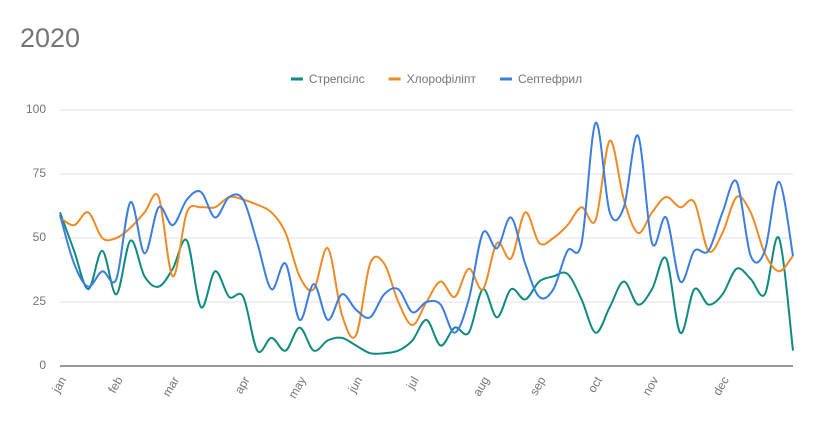 The width and height of the screenshot is (822, 422). I want to click on x-tick-label: jul, so click(412, 383).